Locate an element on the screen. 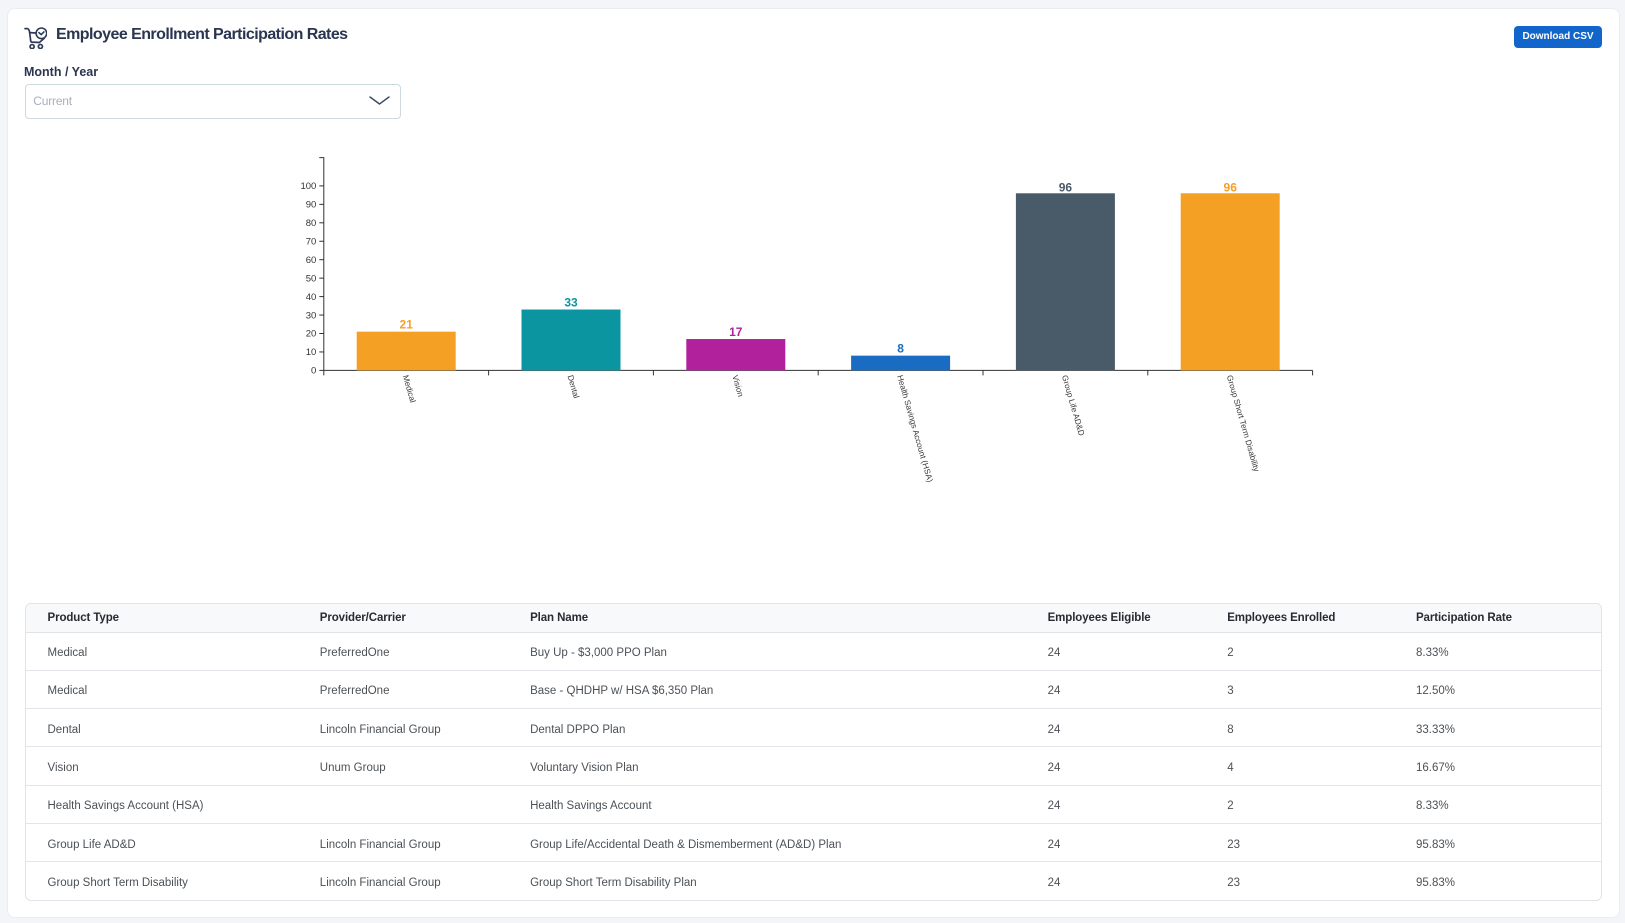  svg-text: 80 is located at coordinates (311, 223).